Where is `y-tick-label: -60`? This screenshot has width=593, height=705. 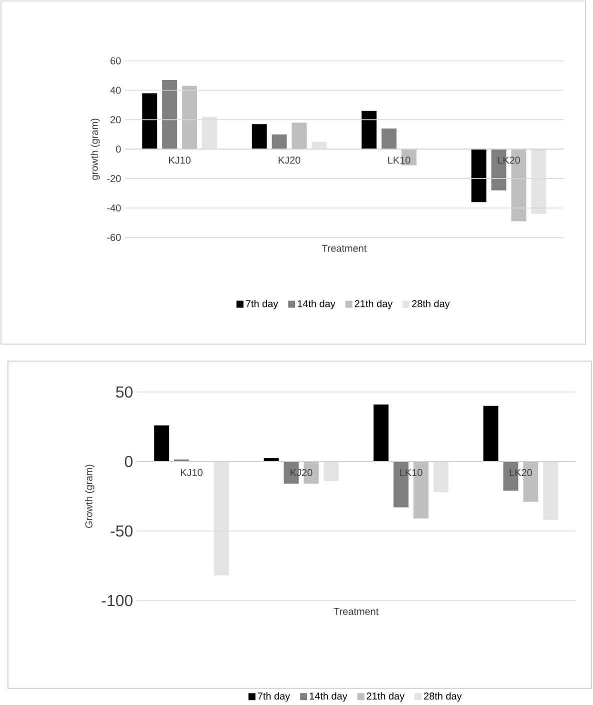
y-tick-label: -60 is located at coordinates (114, 237).